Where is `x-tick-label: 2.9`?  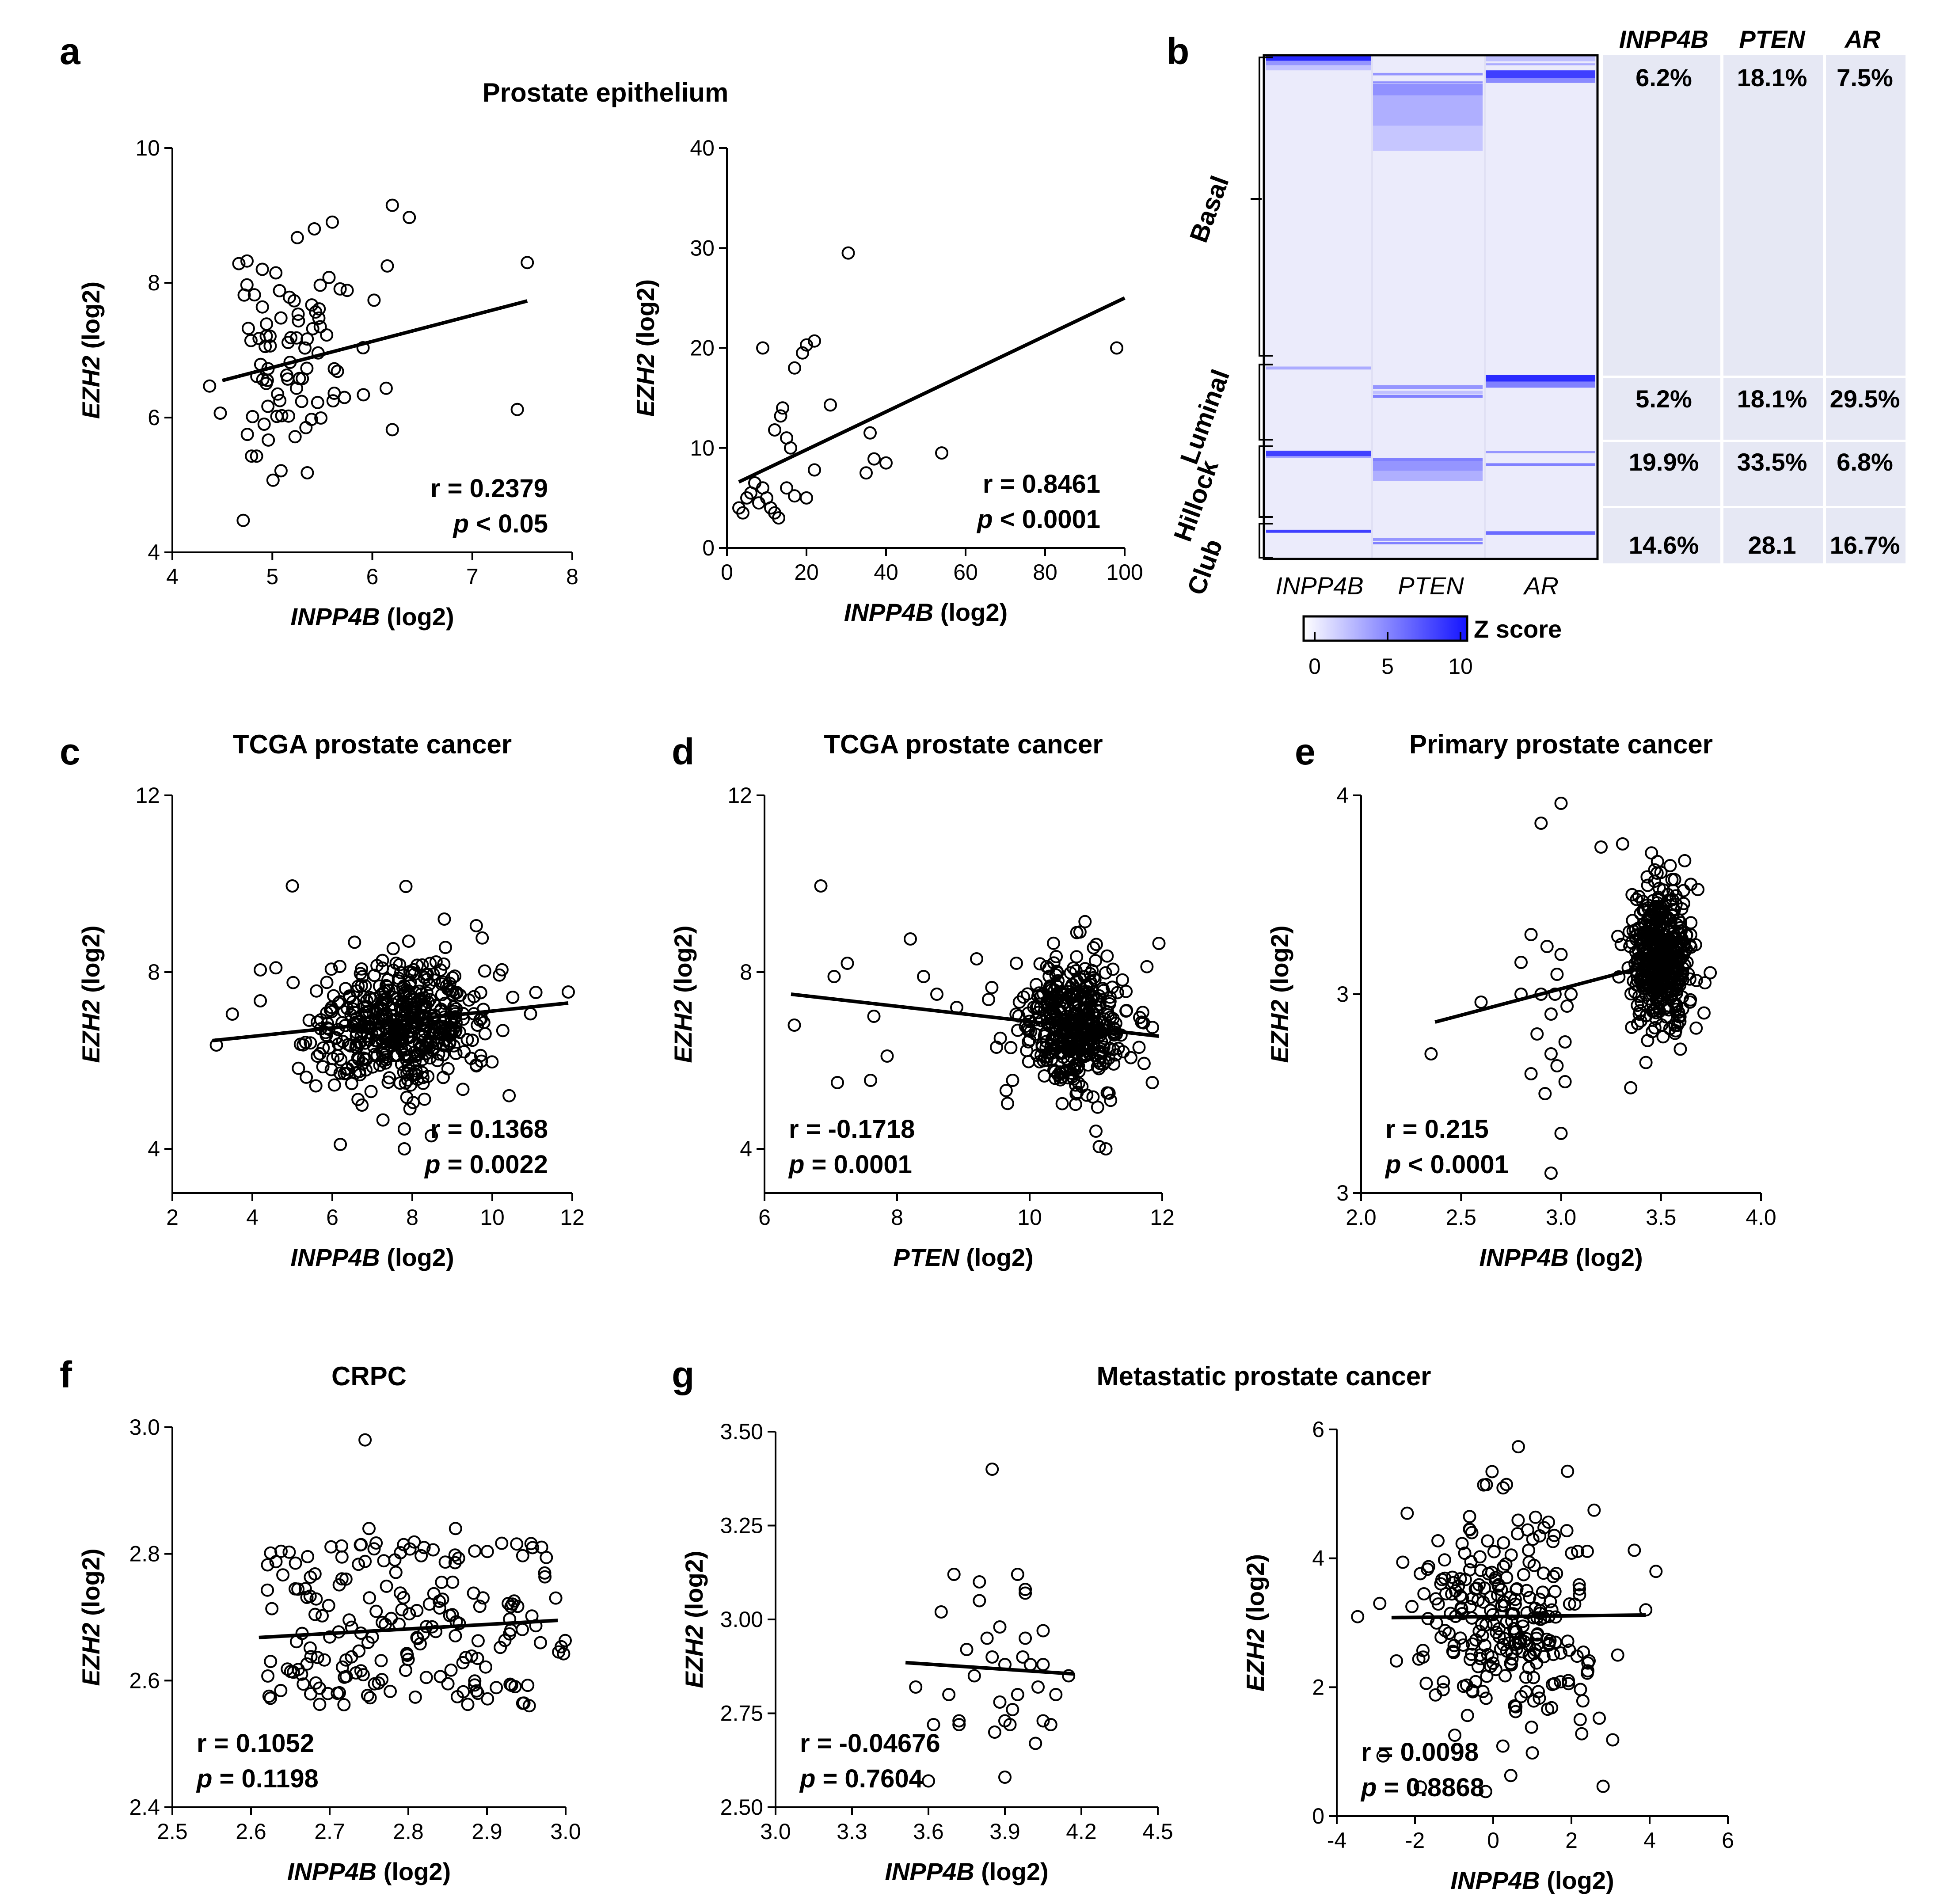 x-tick-label: 2.9 is located at coordinates (487, 1832).